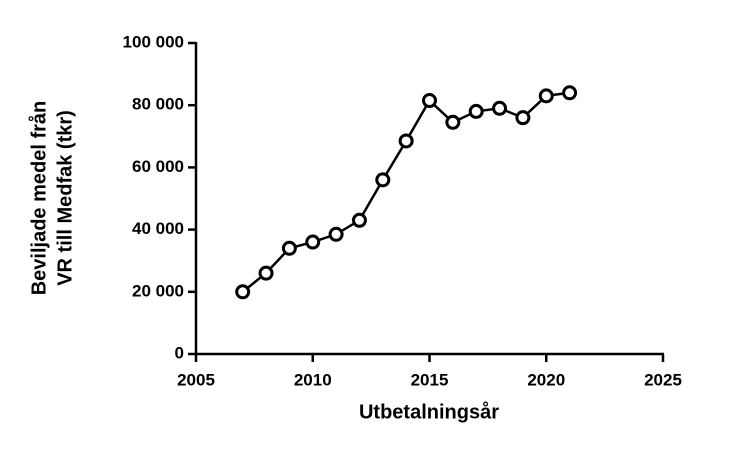 This screenshot has width=740, height=457. Describe the element at coordinates (196, 379) in the screenshot. I see `x-tick-label: 2005` at that location.